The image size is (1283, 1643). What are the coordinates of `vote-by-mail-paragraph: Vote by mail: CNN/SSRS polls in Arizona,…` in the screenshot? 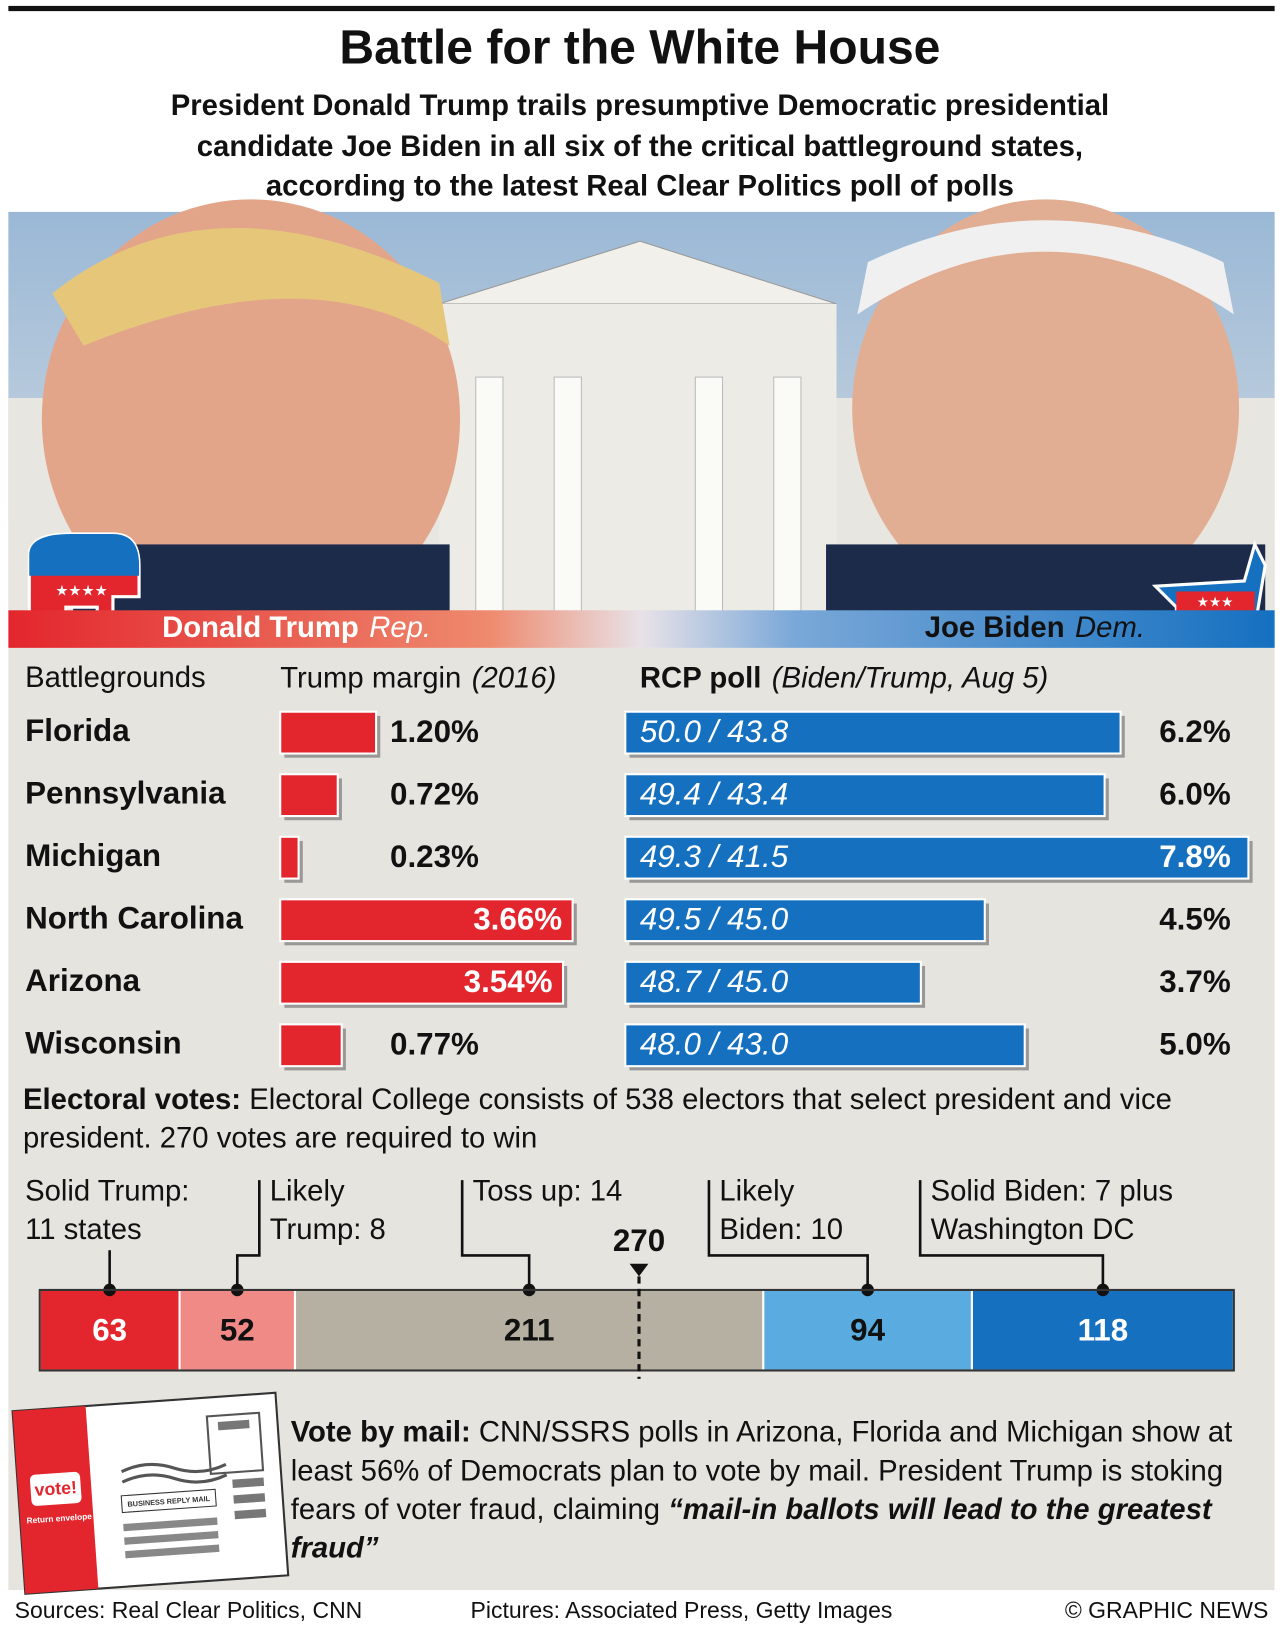 It's located at (777, 1489).